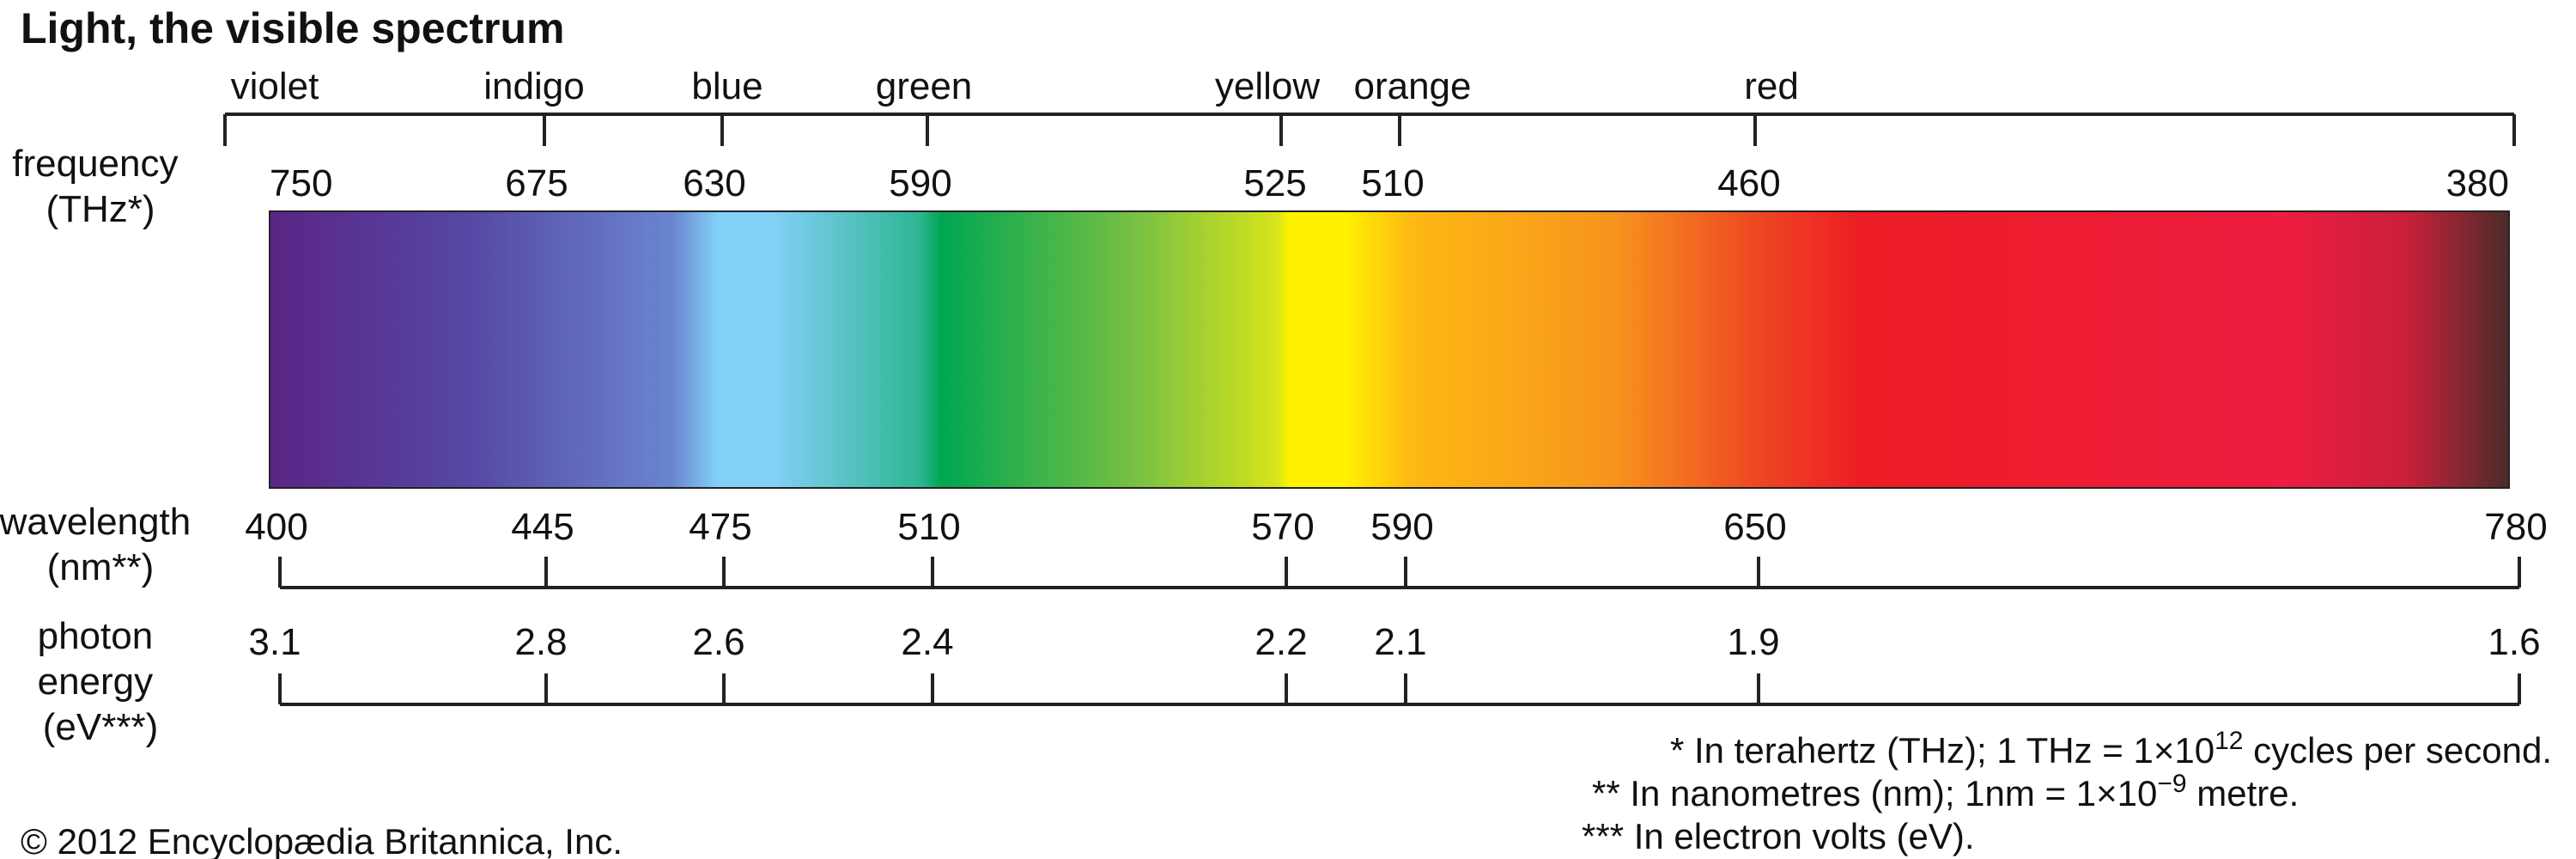 The width and height of the screenshot is (2576, 859). Describe the element at coordinates (536, 183) in the screenshot. I see `frequency-tick-label: 675` at that location.